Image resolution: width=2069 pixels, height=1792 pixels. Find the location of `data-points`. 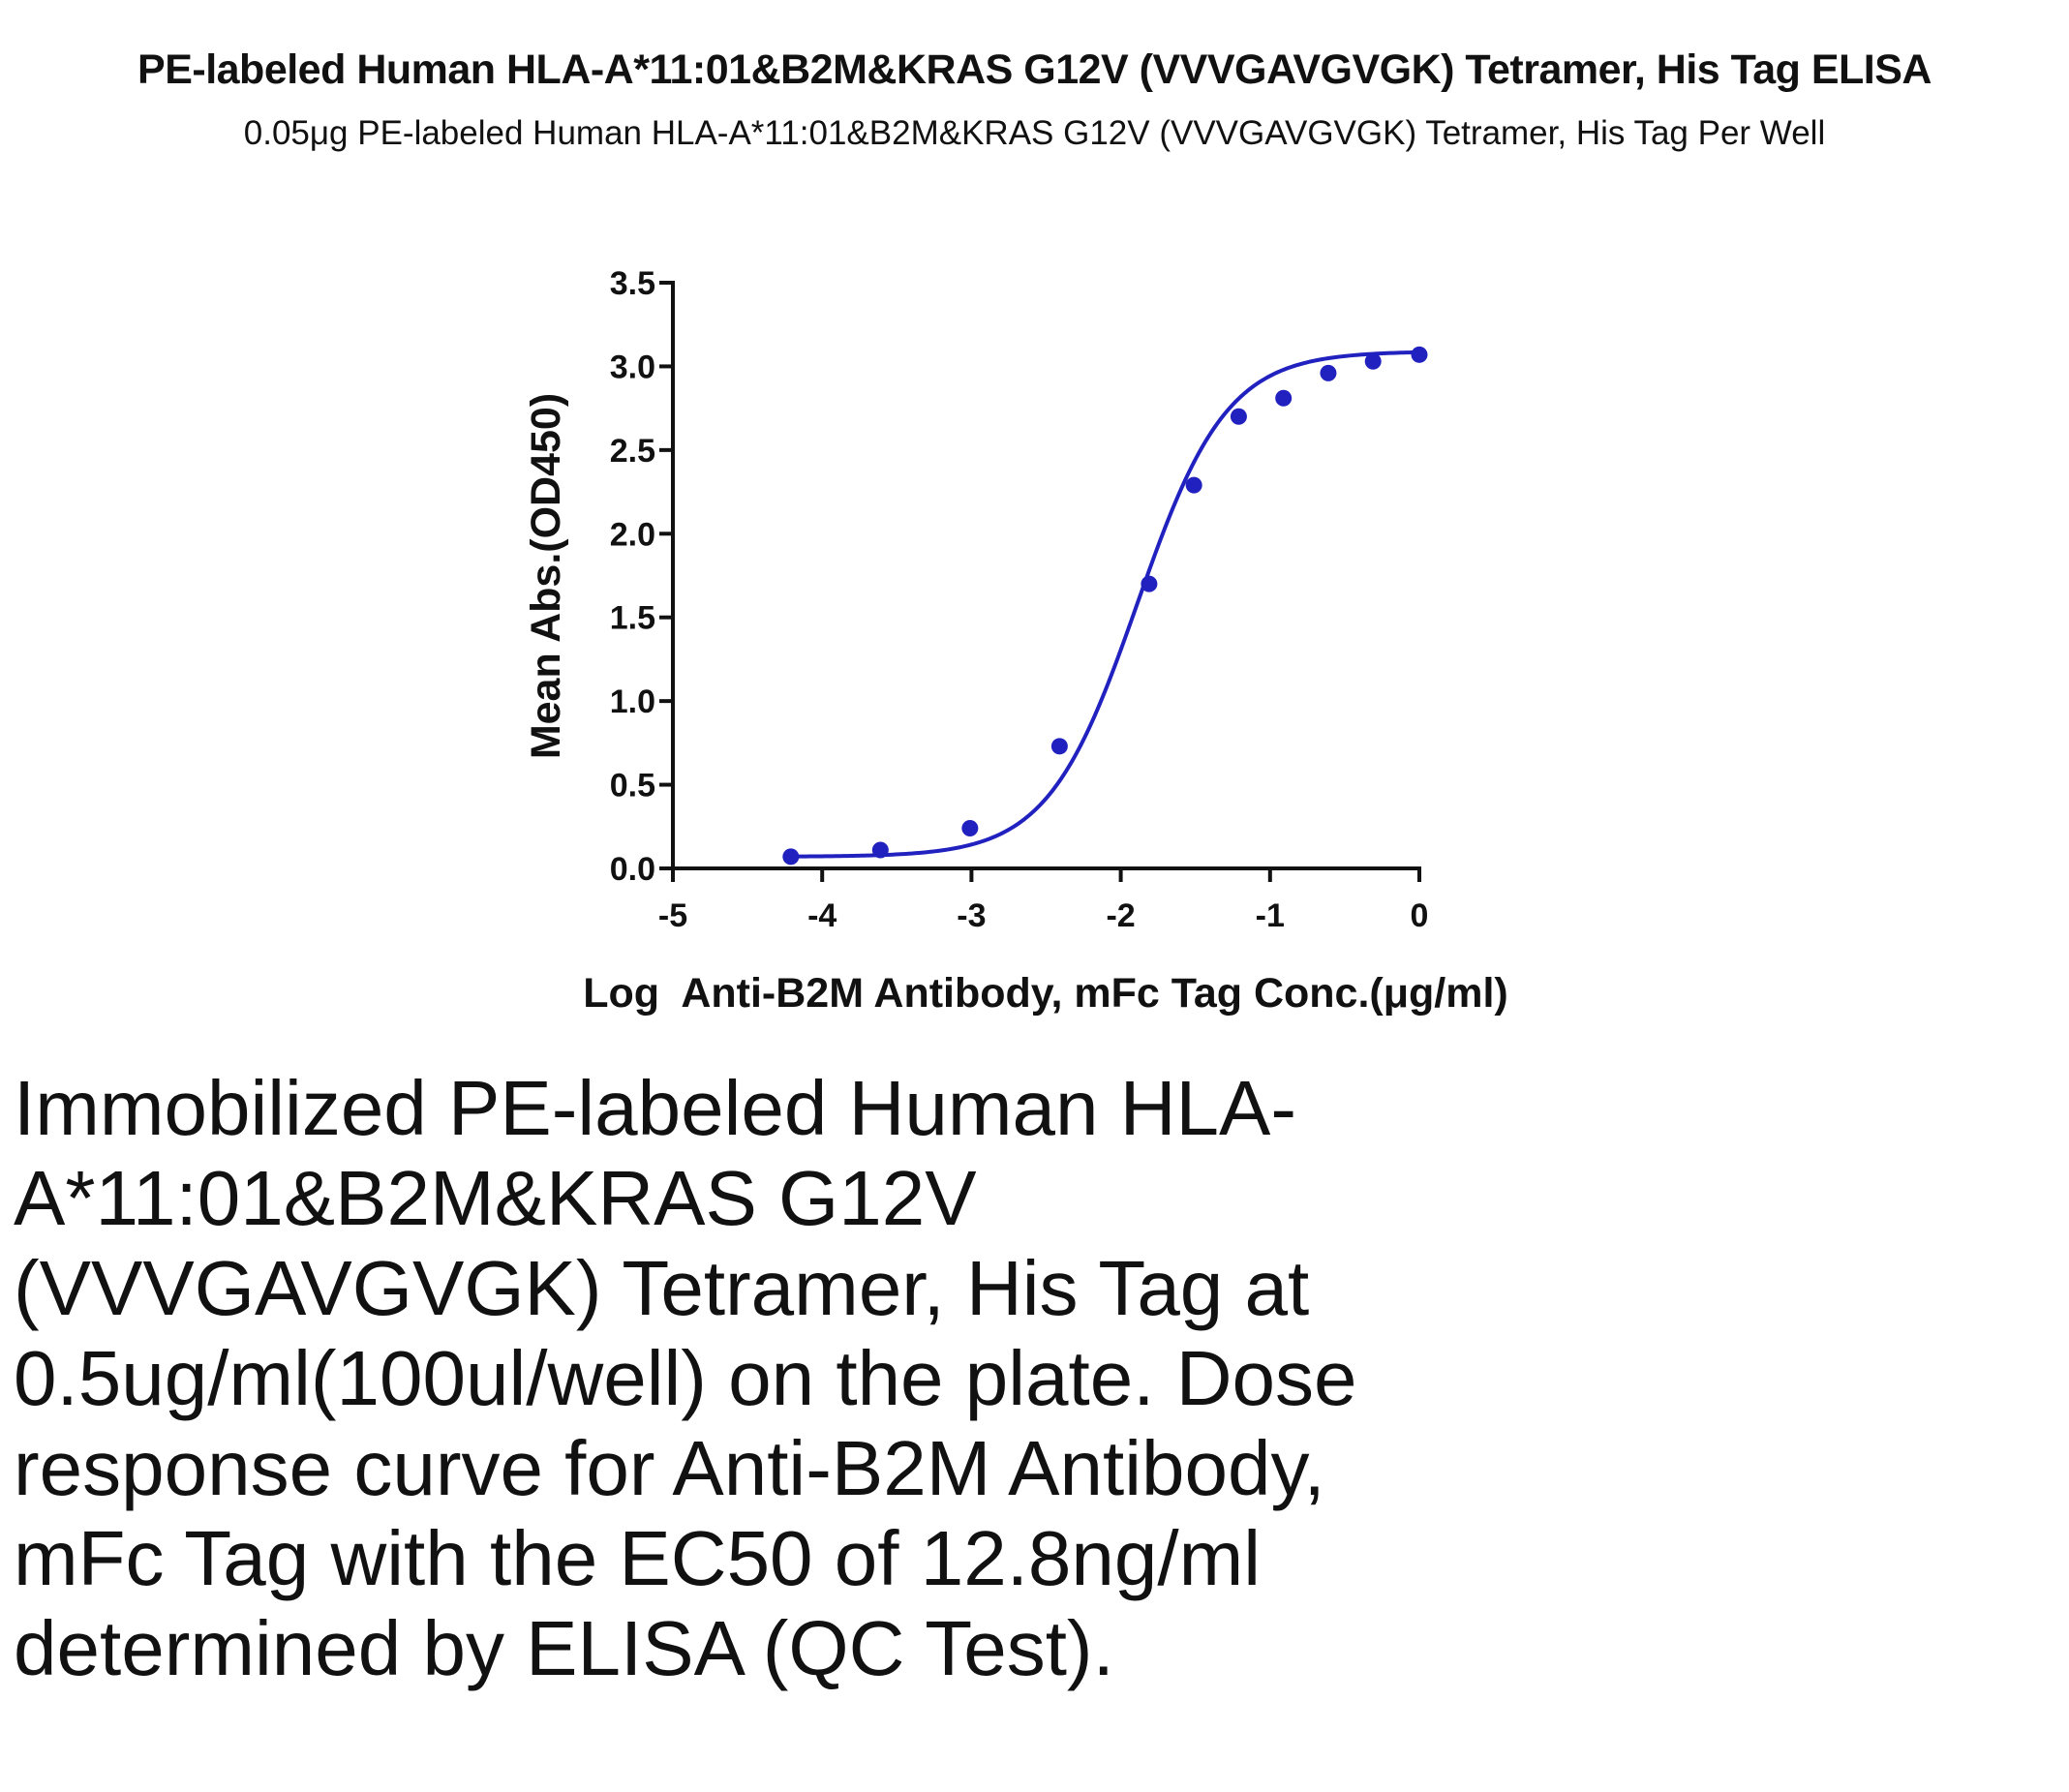

data-points is located at coordinates (1105, 606).